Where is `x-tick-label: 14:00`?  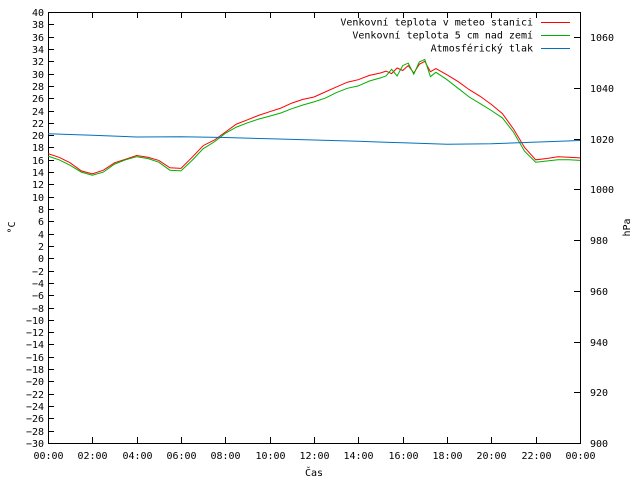 x-tick-label: 14:00 is located at coordinates (358, 456).